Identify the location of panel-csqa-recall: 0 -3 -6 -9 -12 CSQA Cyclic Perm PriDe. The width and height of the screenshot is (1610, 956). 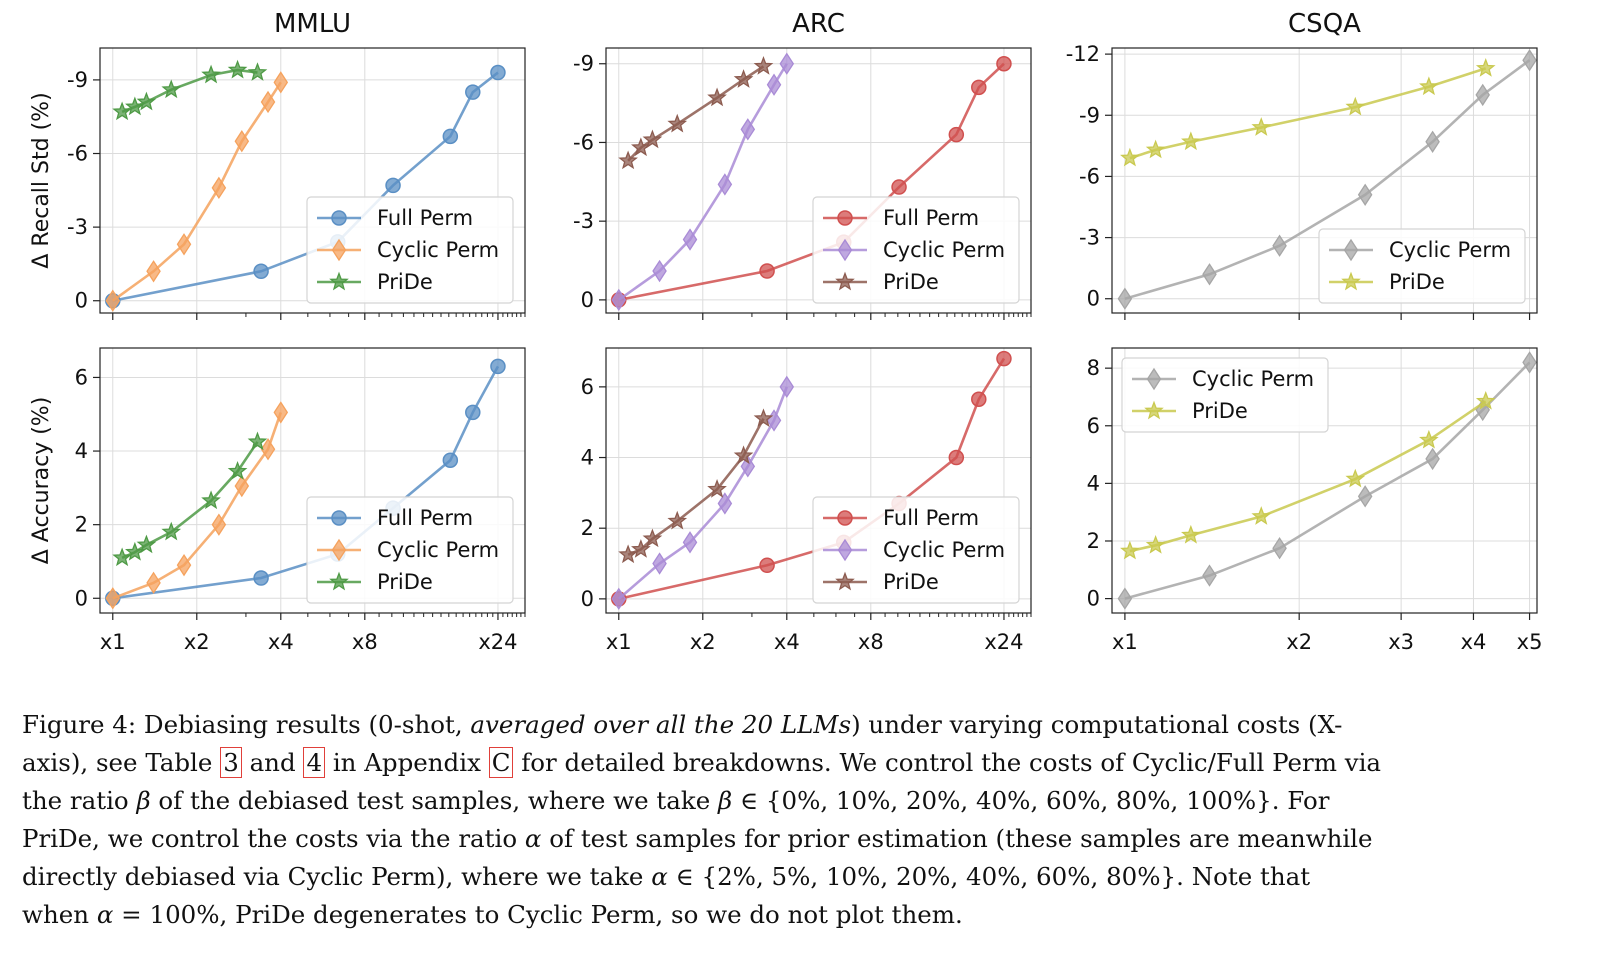
(1302, 164).